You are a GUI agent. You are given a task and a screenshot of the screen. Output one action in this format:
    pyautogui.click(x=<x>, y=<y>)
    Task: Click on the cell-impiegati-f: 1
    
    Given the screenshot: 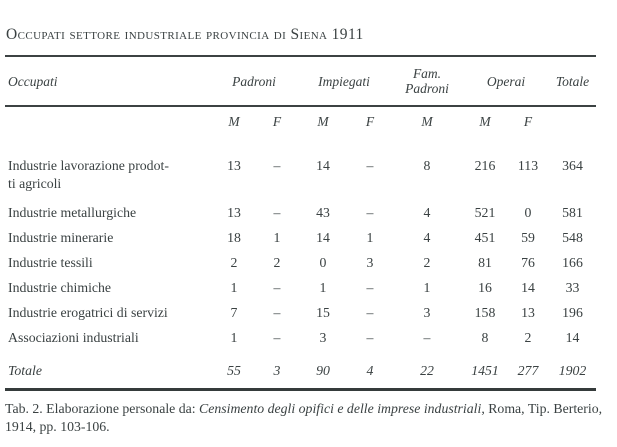 What is the action you would take?
    pyautogui.click(x=370, y=237)
    